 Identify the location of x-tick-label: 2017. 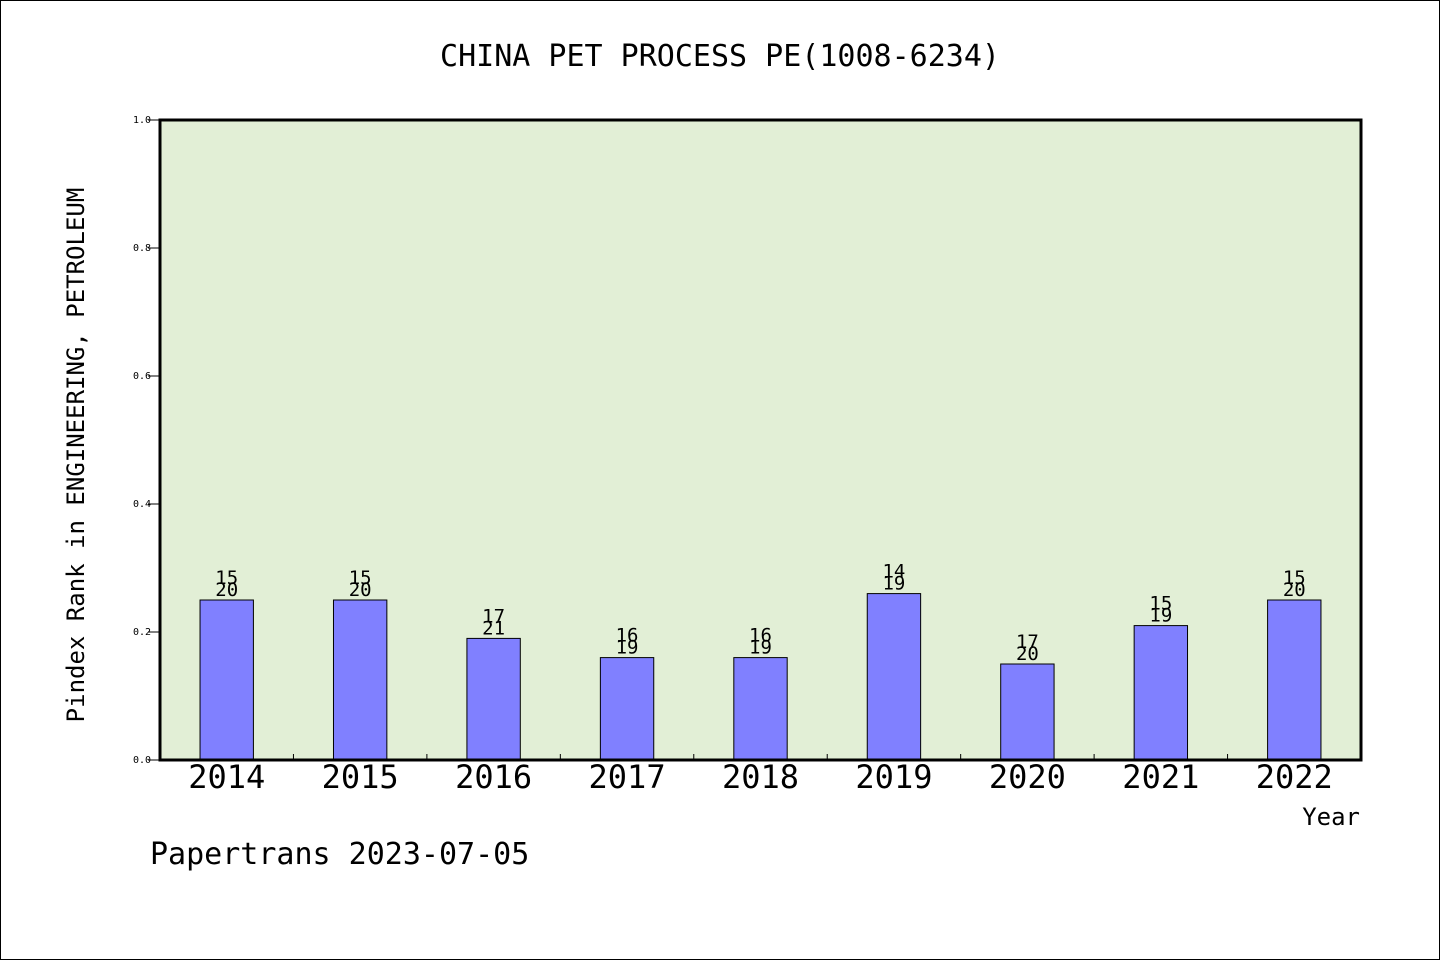
(627, 777).